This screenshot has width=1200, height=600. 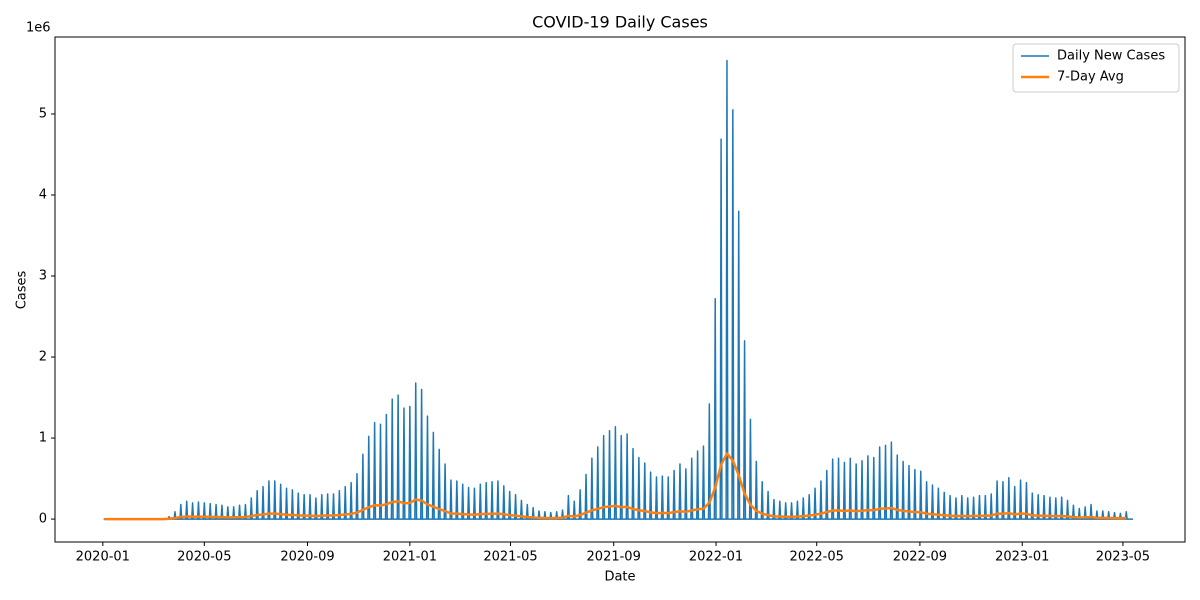 What do you see at coordinates (307, 557) in the screenshot?
I see `x-tick-label: 2020-09` at bounding box center [307, 557].